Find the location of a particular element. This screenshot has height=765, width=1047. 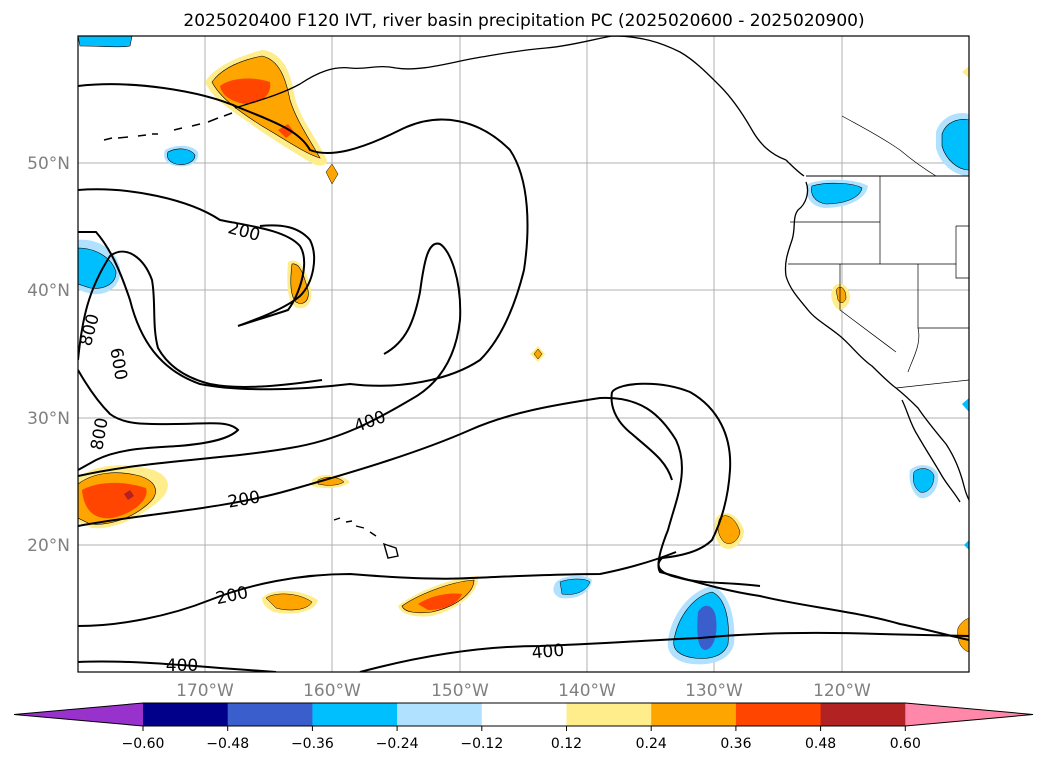

longitude-labels: 170°W 160°W 150°W 140°W 130°W 120°W is located at coordinates (523, 691).